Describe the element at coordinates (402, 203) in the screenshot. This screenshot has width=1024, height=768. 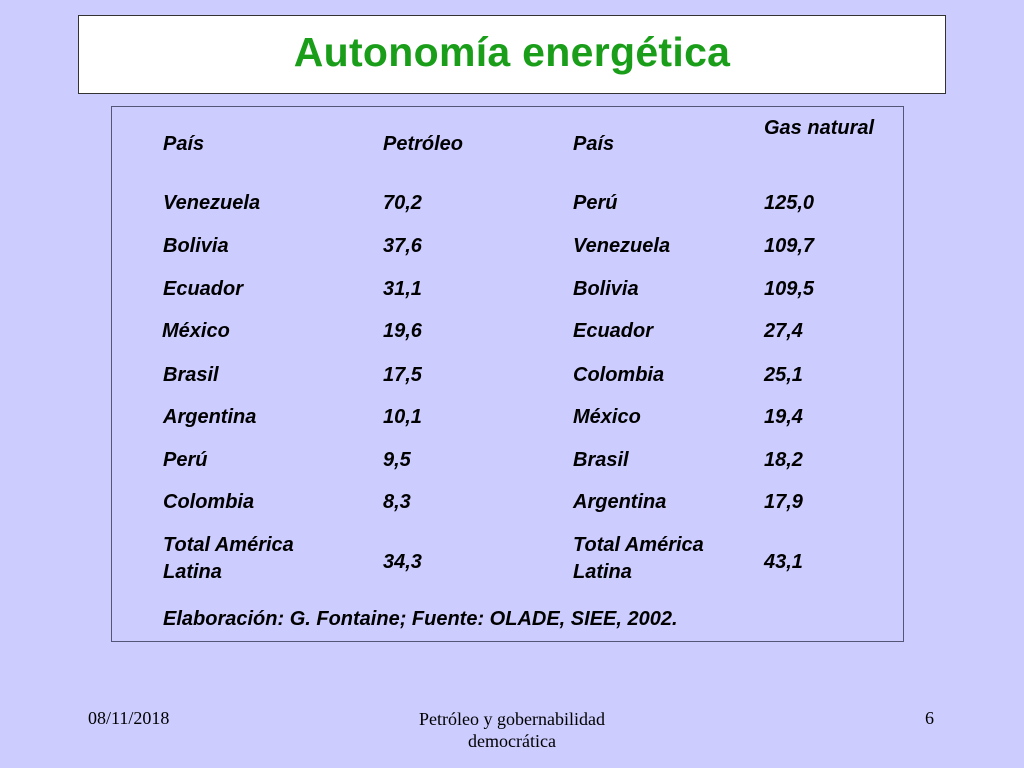
I see `table-cell: 70,2` at that location.